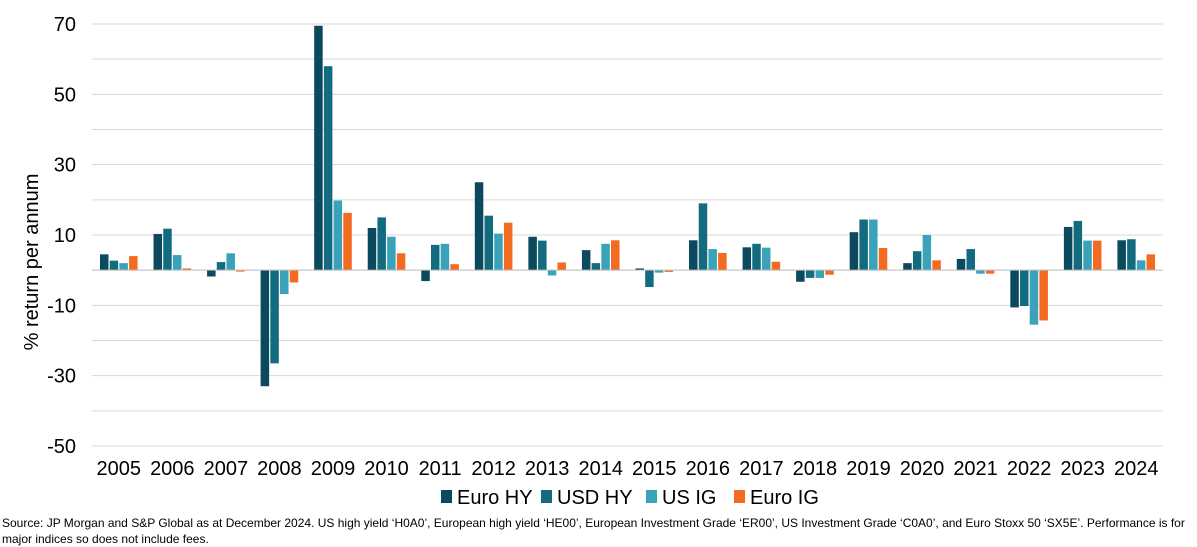 The height and width of the screenshot is (547, 1197). Describe the element at coordinates (708, 469) in the screenshot. I see `x-tick-label: 2016` at that location.